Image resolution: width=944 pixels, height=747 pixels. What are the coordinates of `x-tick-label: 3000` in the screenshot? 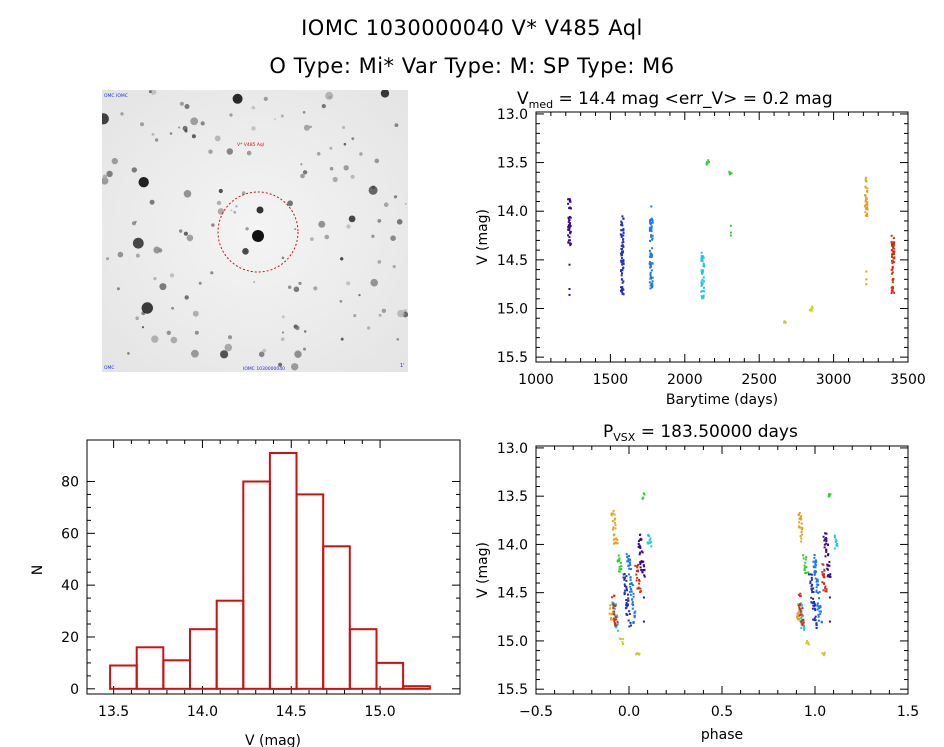 It's located at (834, 380).